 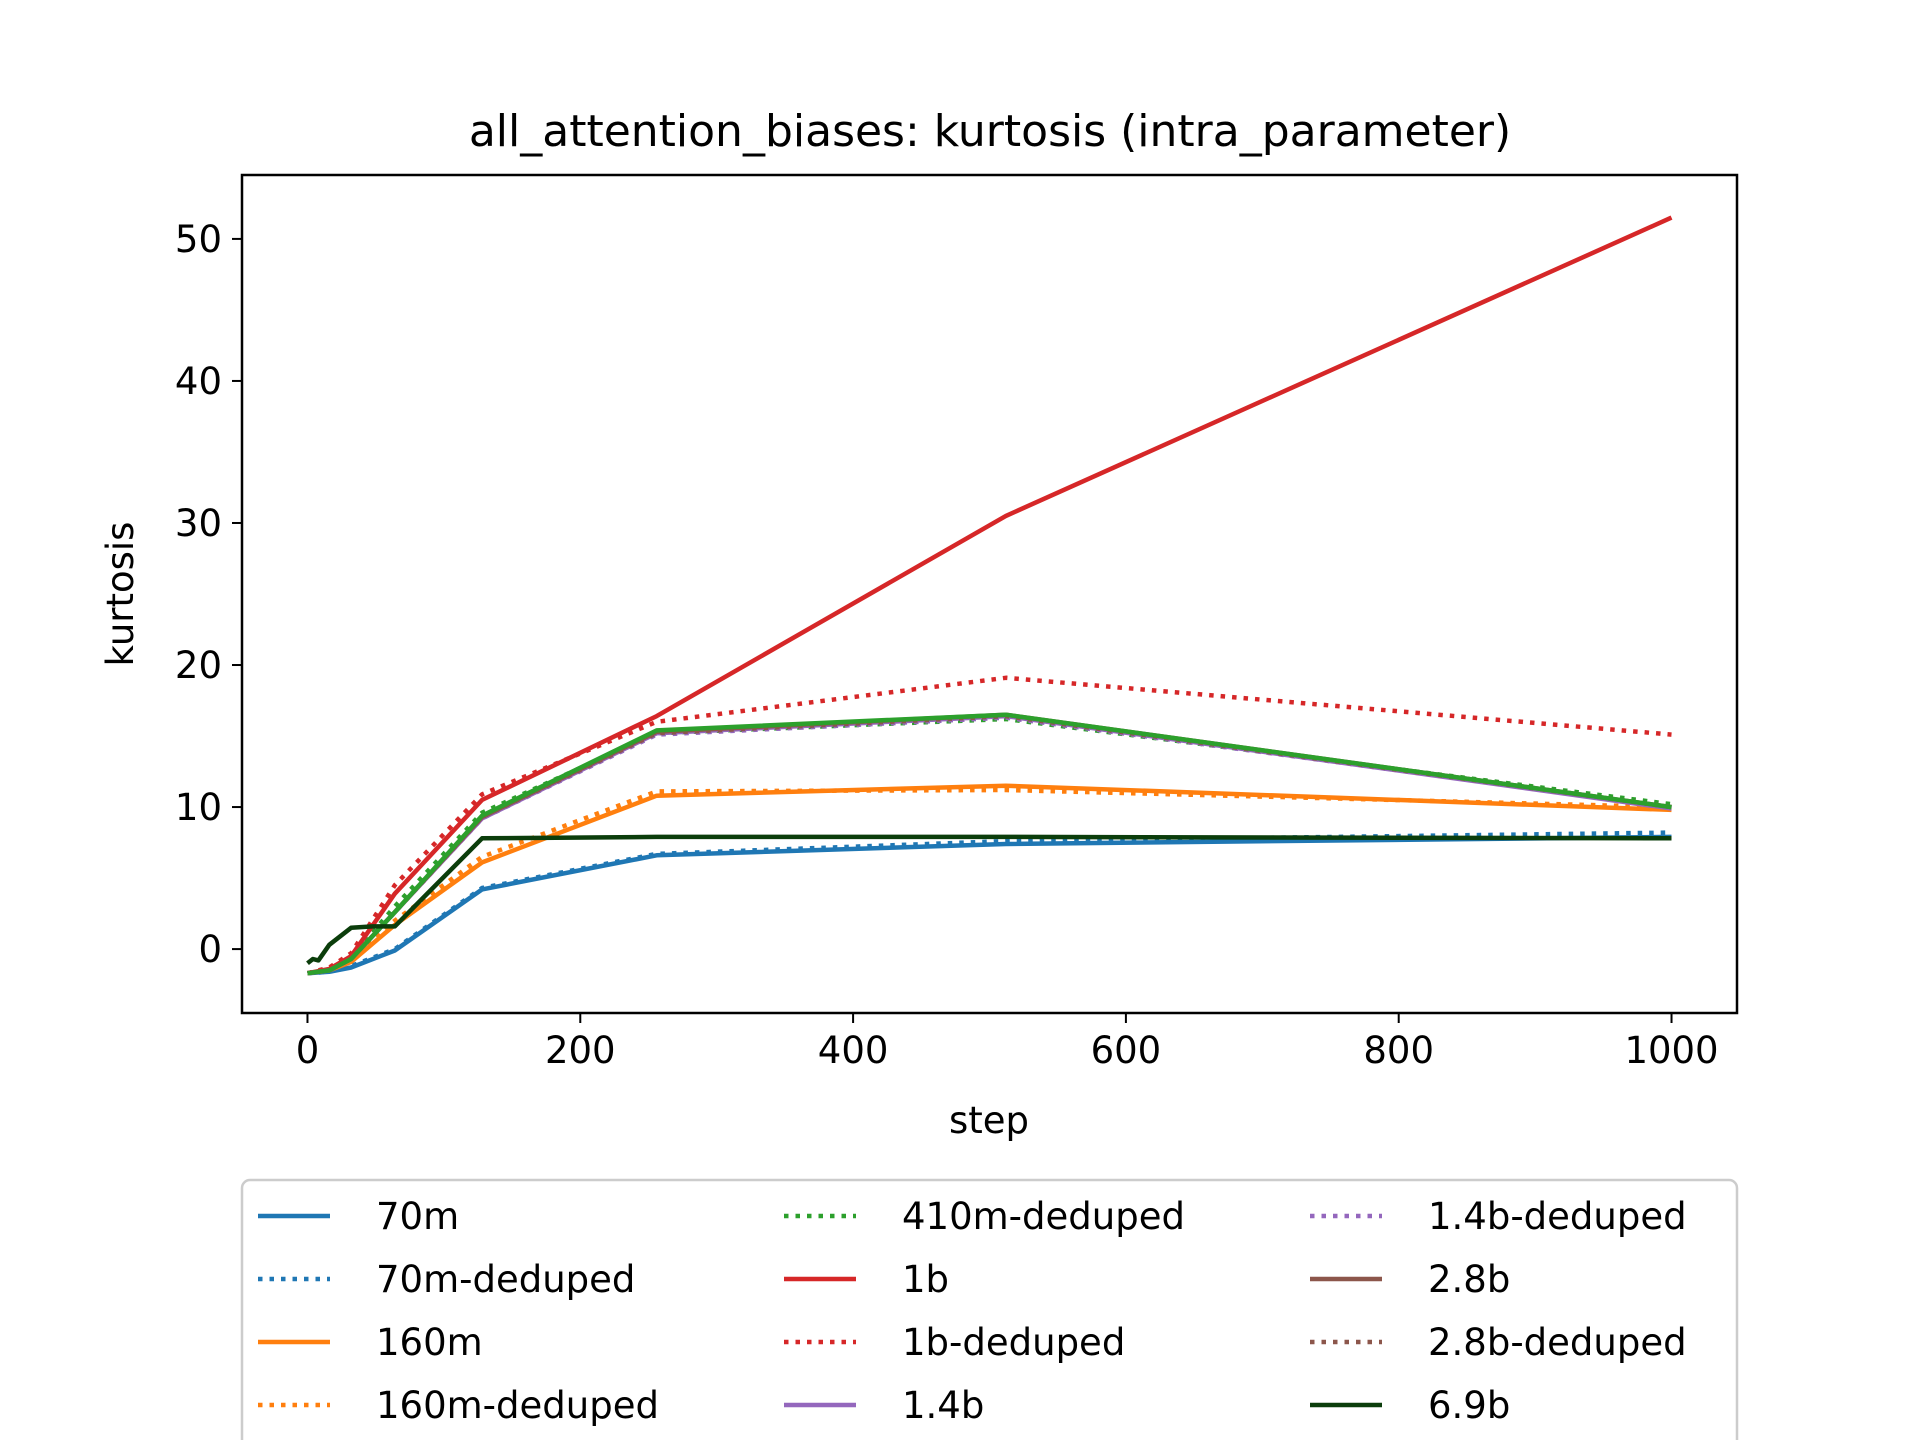 What do you see at coordinates (198, 807) in the screenshot?
I see `y-tick-label: 10` at bounding box center [198, 807].